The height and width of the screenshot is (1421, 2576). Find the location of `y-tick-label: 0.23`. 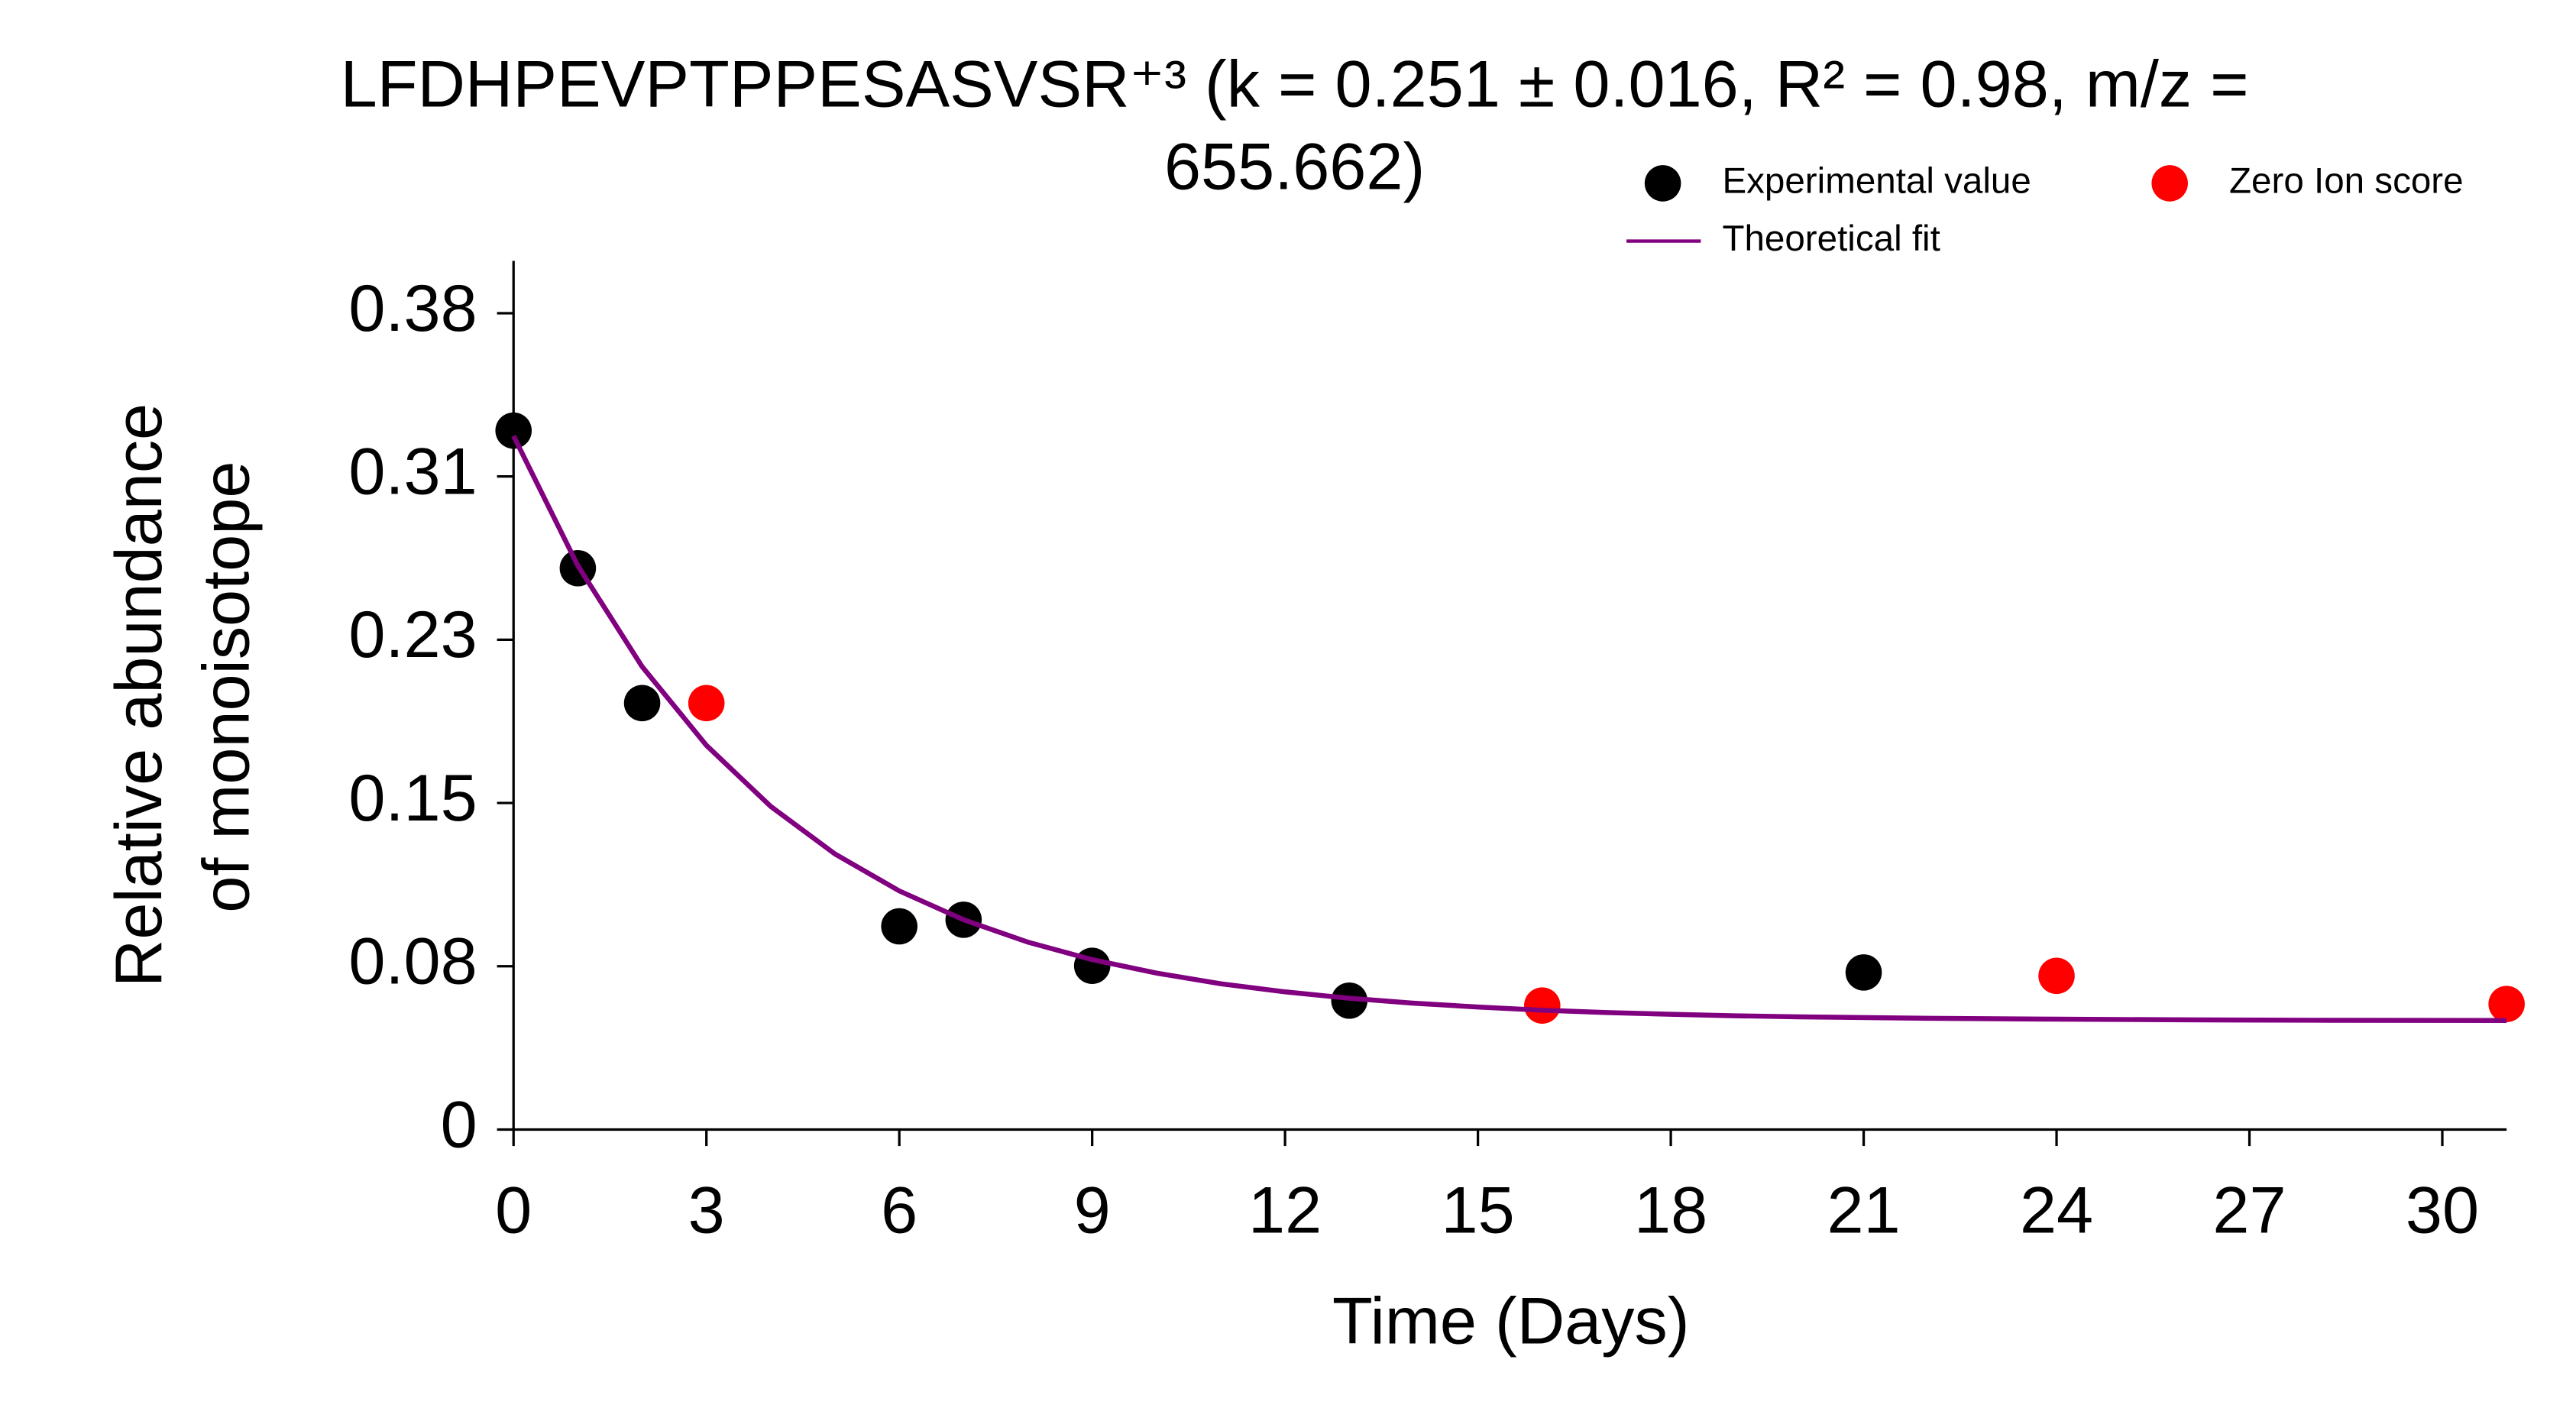

y-tick-label: 0.23 is located at coordinates (412, 635).